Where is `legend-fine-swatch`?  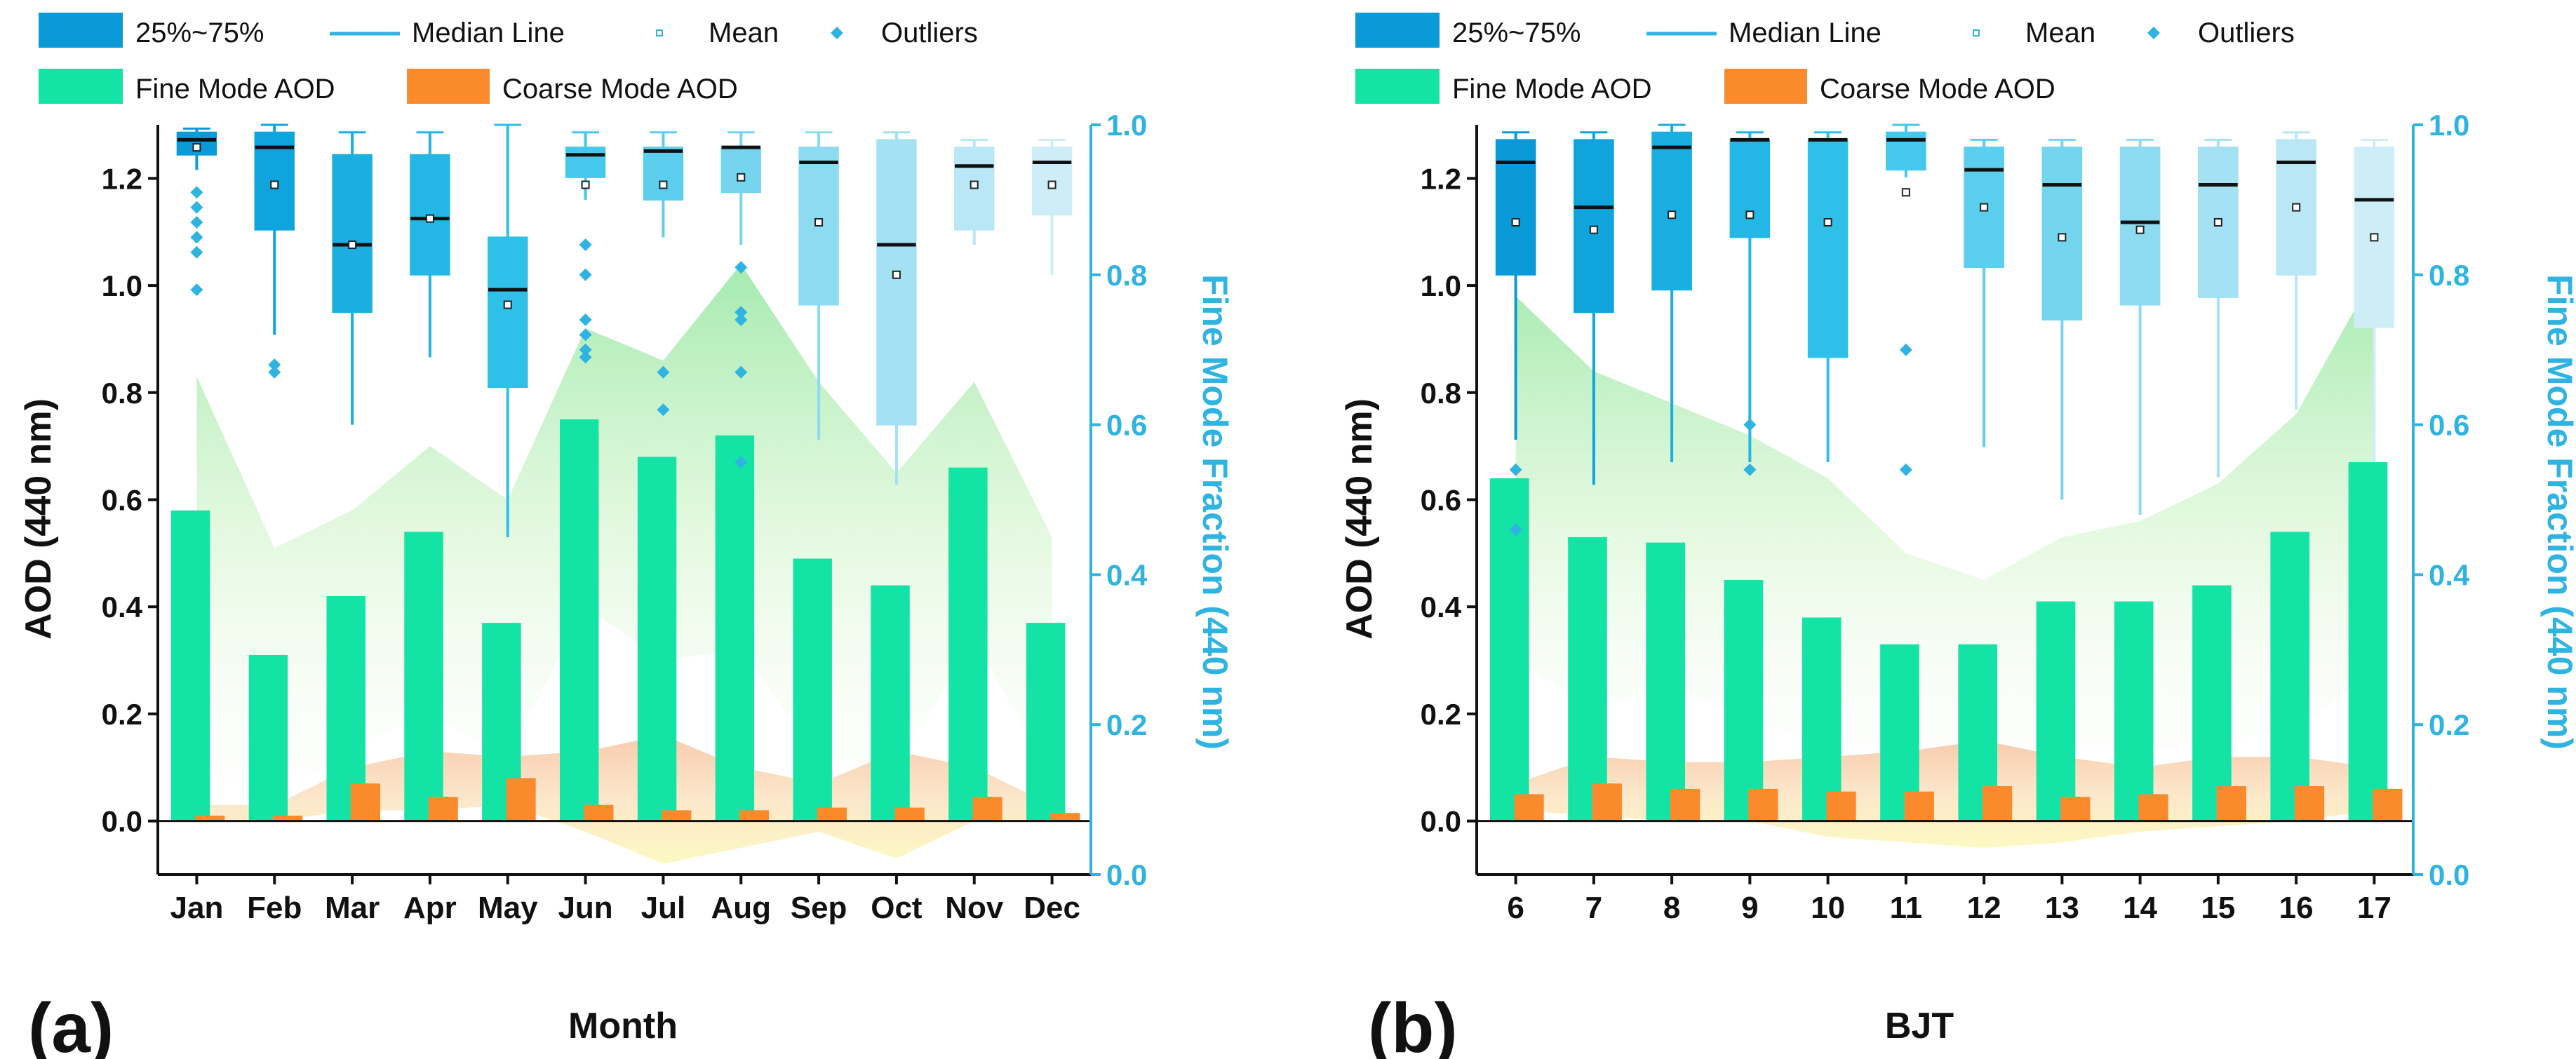
legend-fine-swatch is located at coordinates (1397, 86).